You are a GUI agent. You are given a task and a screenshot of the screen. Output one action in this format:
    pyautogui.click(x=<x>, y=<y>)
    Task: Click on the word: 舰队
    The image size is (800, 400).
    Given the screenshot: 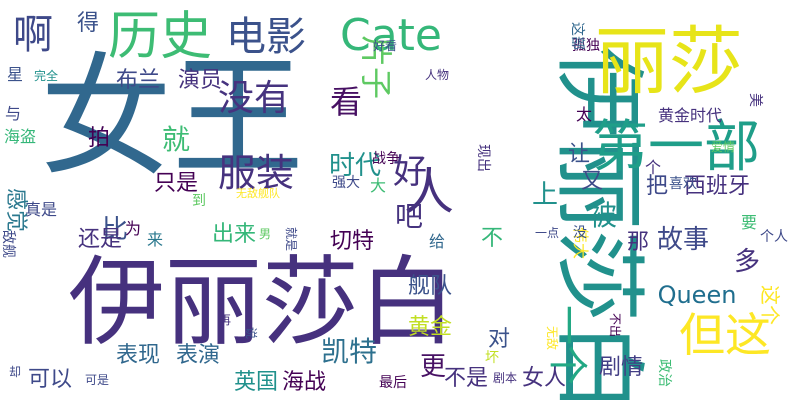 What is the action you would take?
    pyautogui.click(x=429, y=286)
    